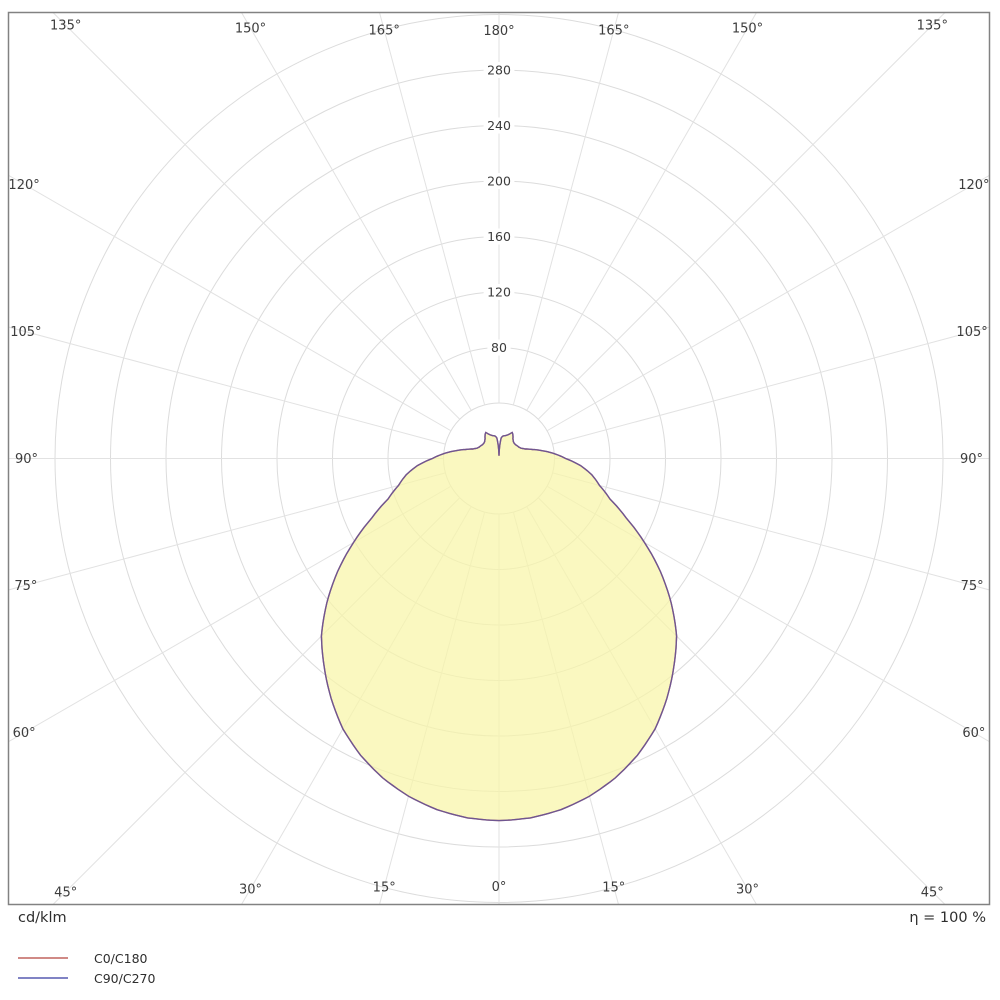  I want to click on svg-text: 120, so click(499, 292).